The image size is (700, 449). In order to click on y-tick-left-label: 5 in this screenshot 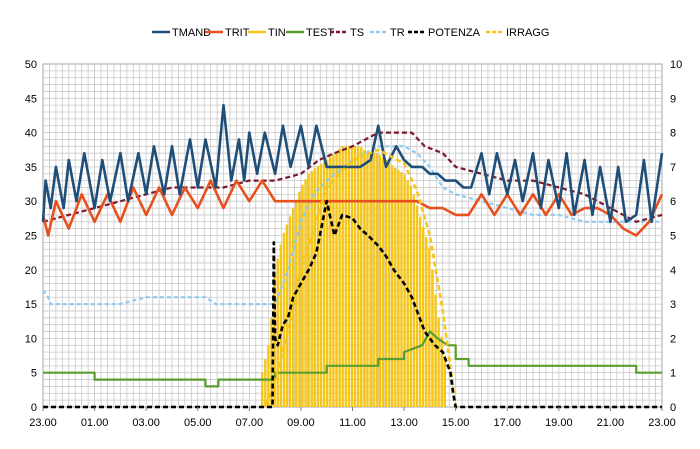, I will do `click(34, 374)`.